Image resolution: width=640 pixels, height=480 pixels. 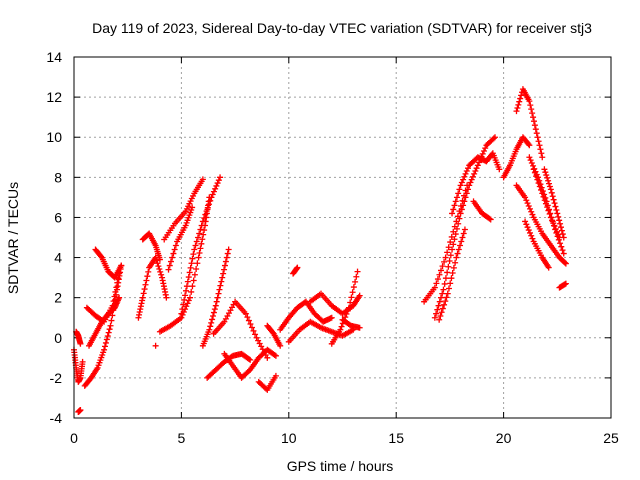 What do you see at coordinates (108, 263) in the screenshot?
I see `series-arc-f` at bounding box center [108, 263].